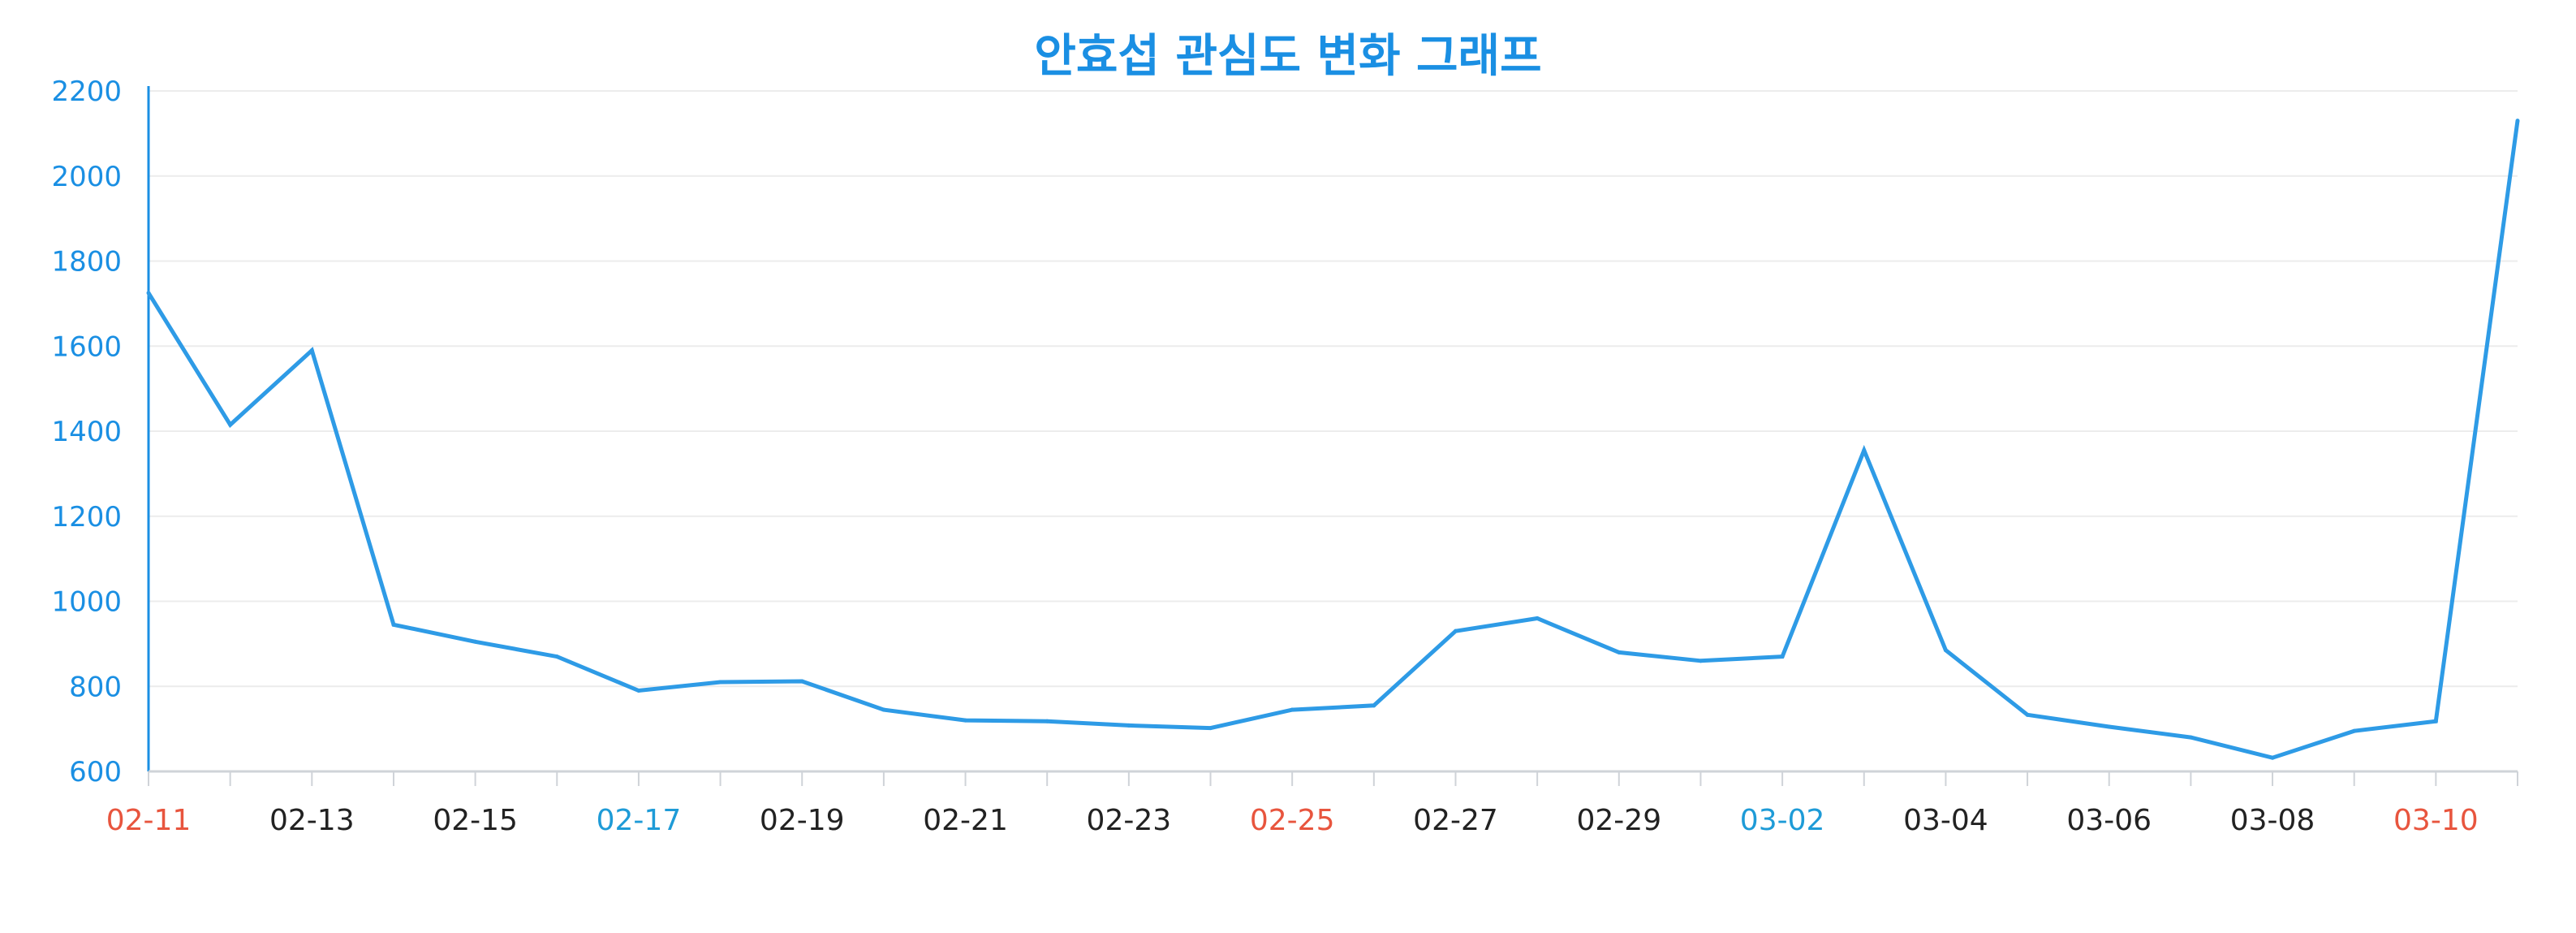  Describe the element at coordinates (87, 177) in the screenshot. I see `y-tick-label: 2000` at that location.